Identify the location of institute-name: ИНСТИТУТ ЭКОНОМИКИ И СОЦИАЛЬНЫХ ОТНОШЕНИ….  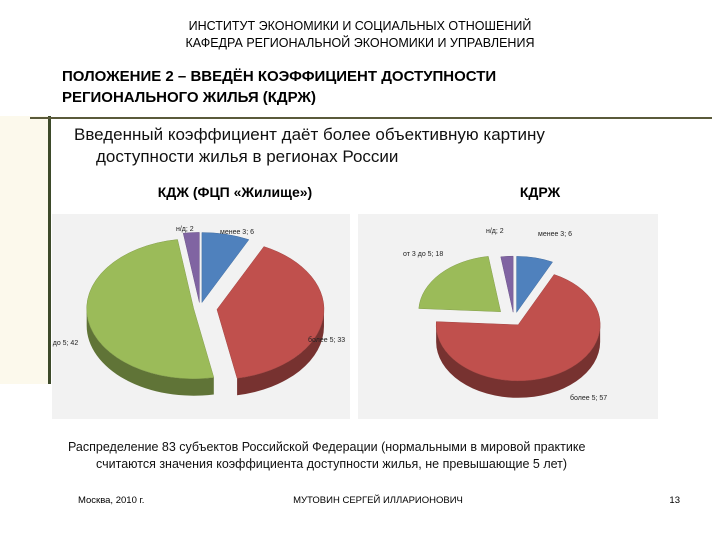
(360, 26).